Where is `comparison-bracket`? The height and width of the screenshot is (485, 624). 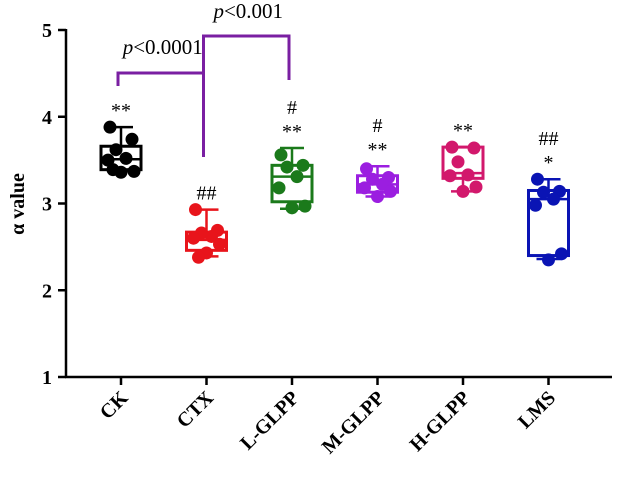 comparison-bracket is located at coordinates (246, 95).